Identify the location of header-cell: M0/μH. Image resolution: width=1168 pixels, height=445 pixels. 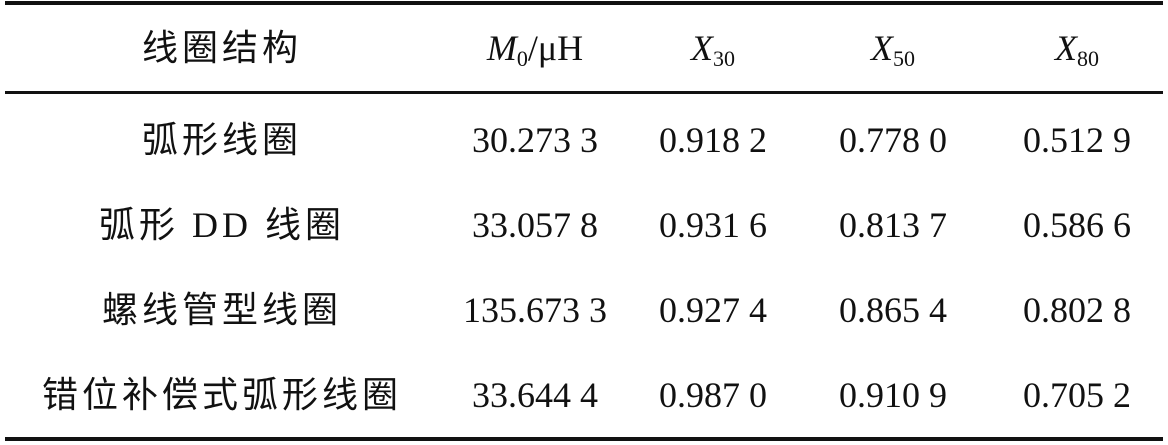
(535, 49).